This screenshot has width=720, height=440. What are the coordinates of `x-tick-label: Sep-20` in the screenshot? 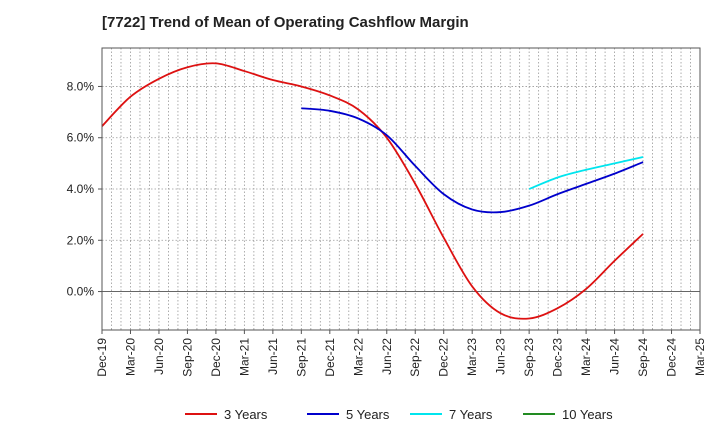 It's located at (187, 357).